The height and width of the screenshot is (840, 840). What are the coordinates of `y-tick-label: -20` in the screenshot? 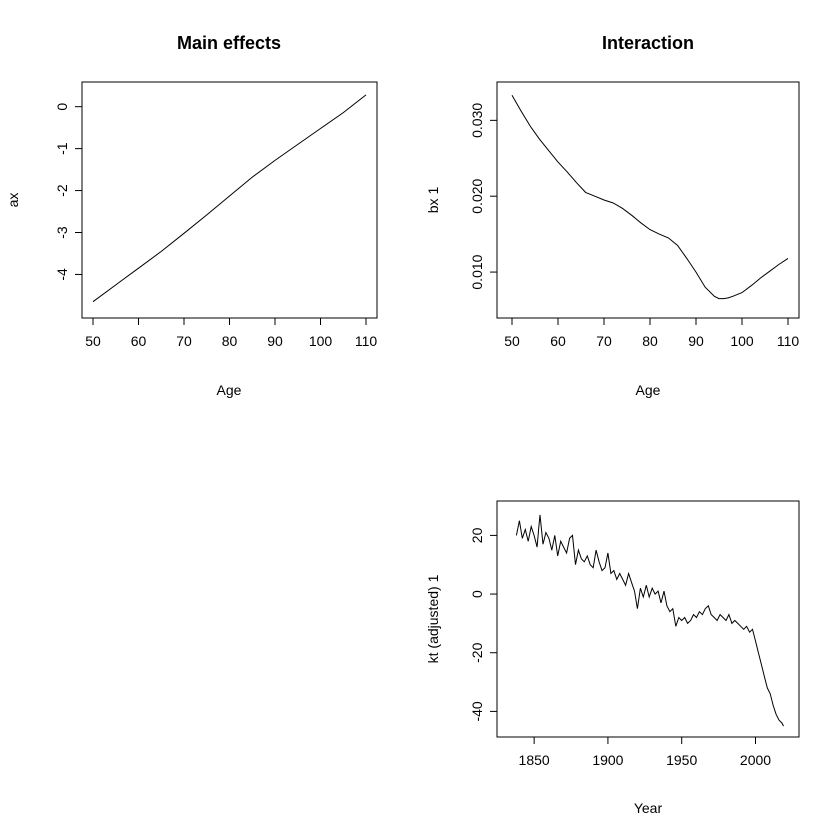 It's located at (477, 652).